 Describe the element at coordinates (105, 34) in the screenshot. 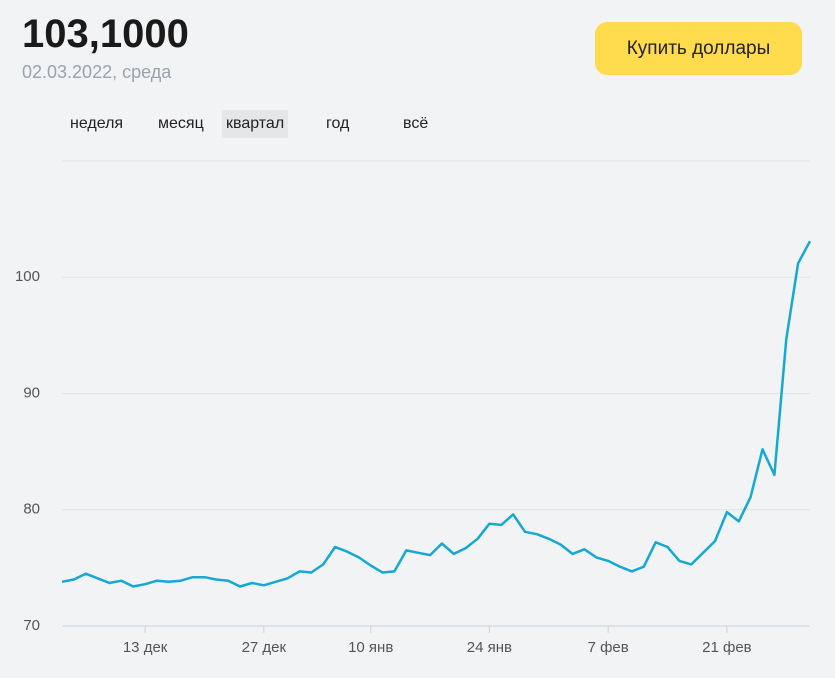

I see `rate: 103,1000` at that location.